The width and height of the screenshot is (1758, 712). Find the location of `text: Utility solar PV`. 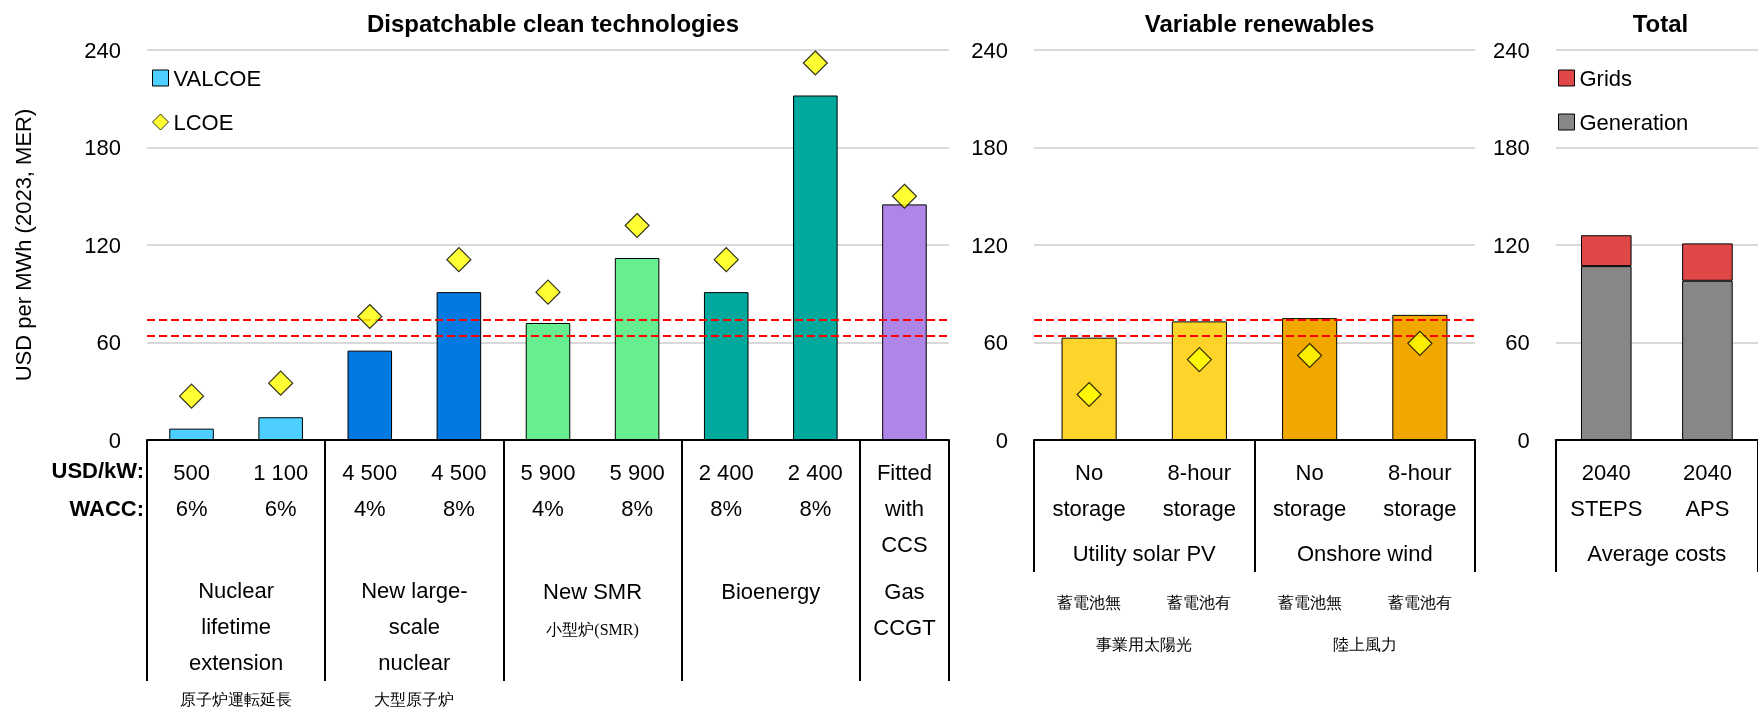

text: Utility solar PV is located at coordinates (1144, 553).